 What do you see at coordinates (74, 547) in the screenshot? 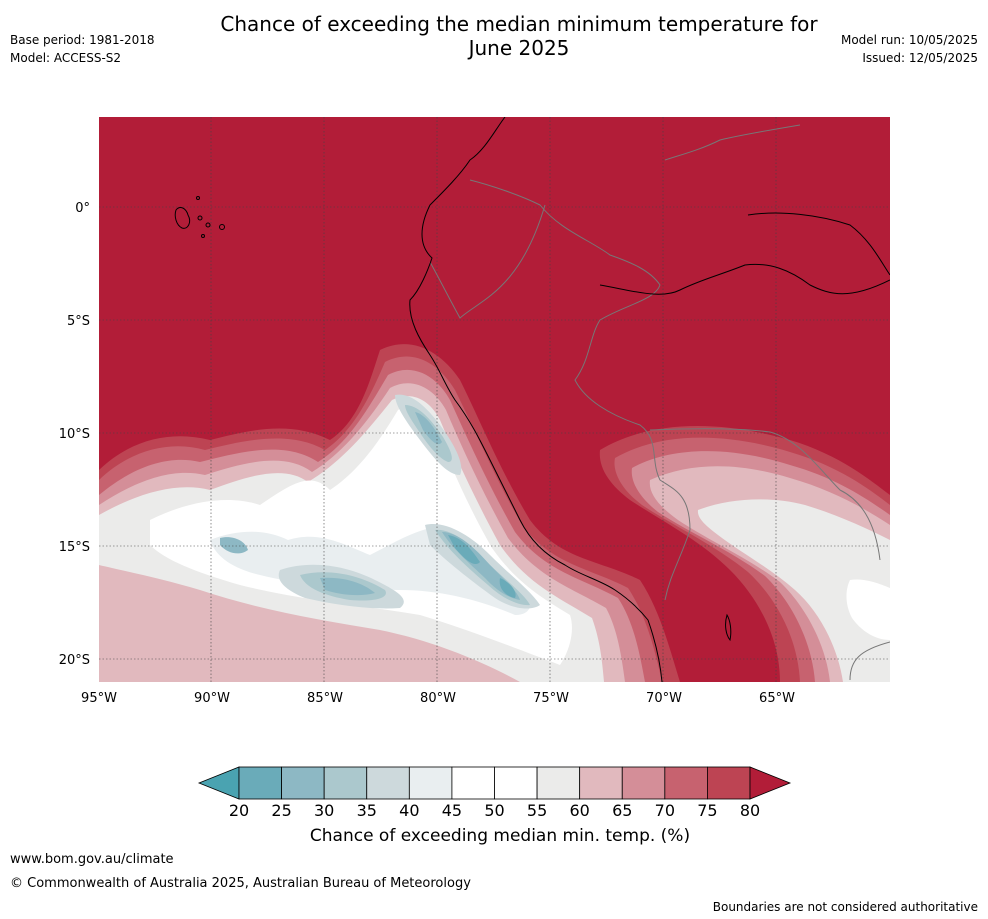
I see `lat-label: 15°S` at bounding box center [74, 547].